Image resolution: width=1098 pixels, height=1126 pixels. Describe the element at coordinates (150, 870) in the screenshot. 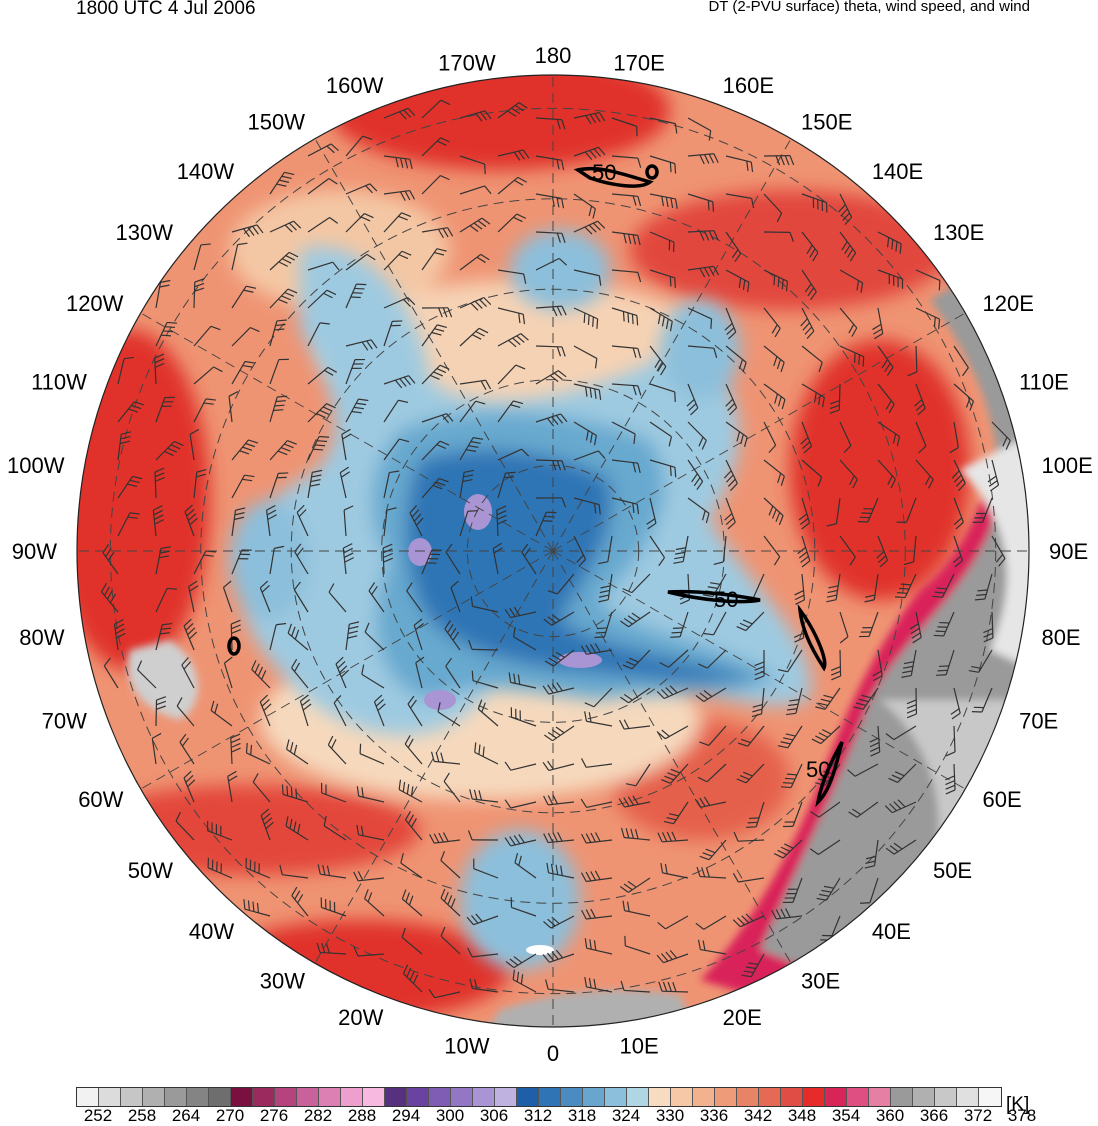

I see `longitude-label: 50W` at that location.